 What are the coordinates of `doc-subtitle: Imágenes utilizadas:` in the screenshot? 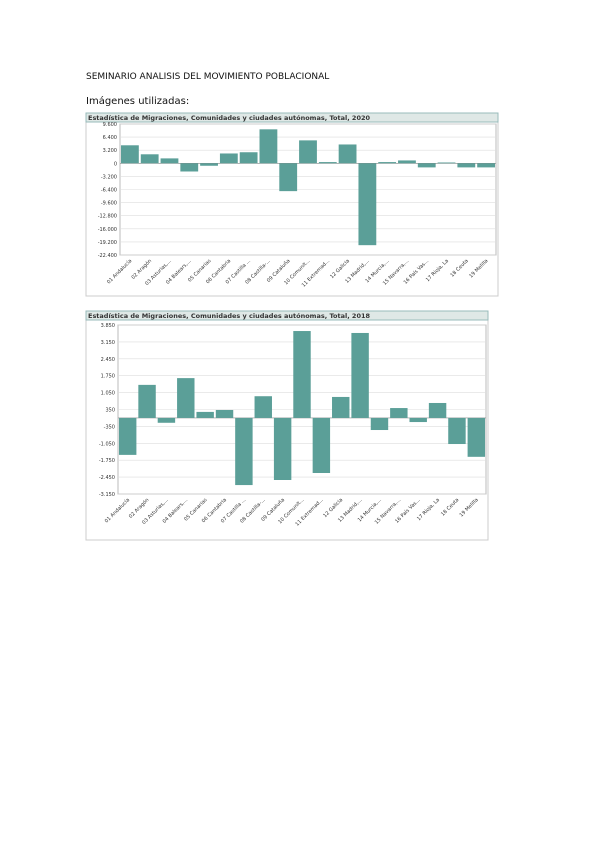 It's located at (138, 101).